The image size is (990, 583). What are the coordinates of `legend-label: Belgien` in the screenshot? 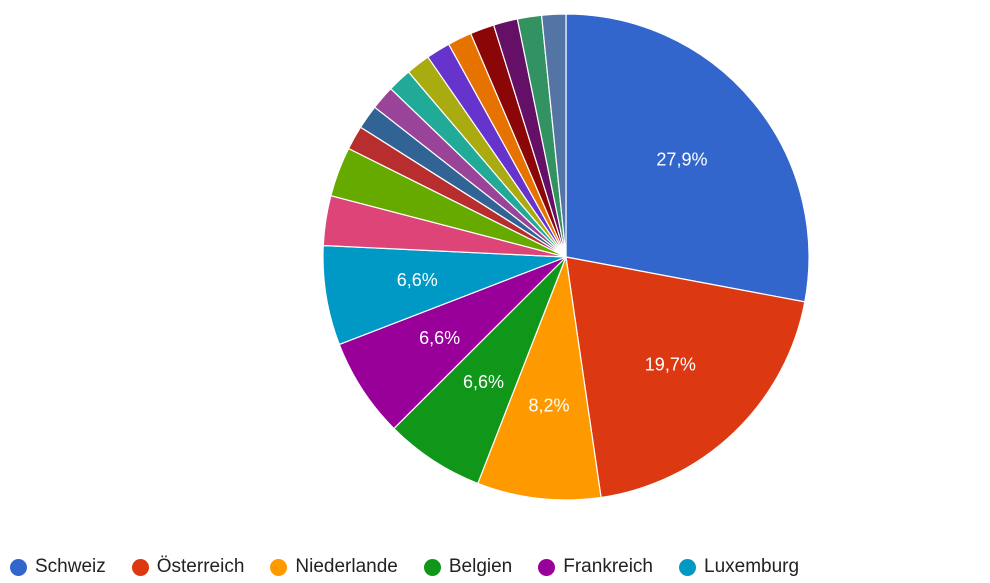 It's located at (480, 566).